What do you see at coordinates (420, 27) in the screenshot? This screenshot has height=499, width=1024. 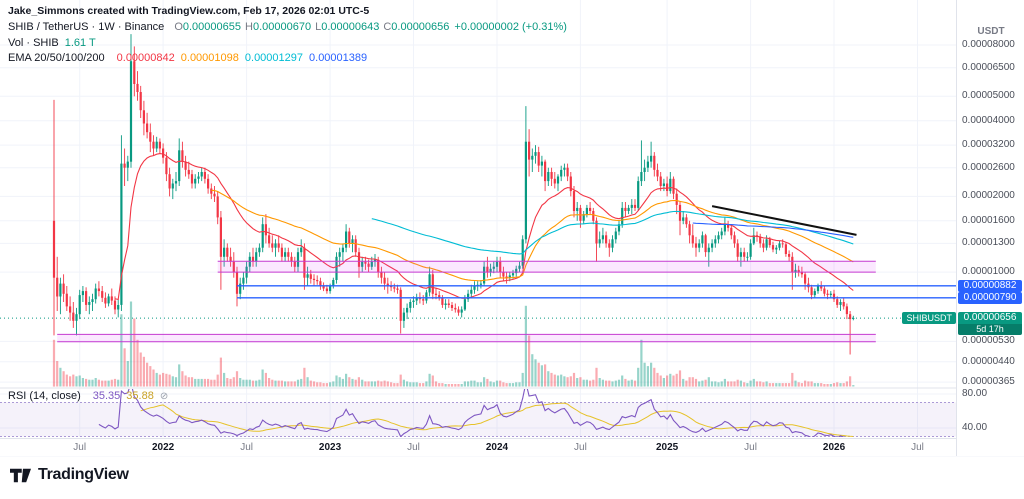 I see `ohlc-c-value: 0.00000656` at bounding box center [420, 27].